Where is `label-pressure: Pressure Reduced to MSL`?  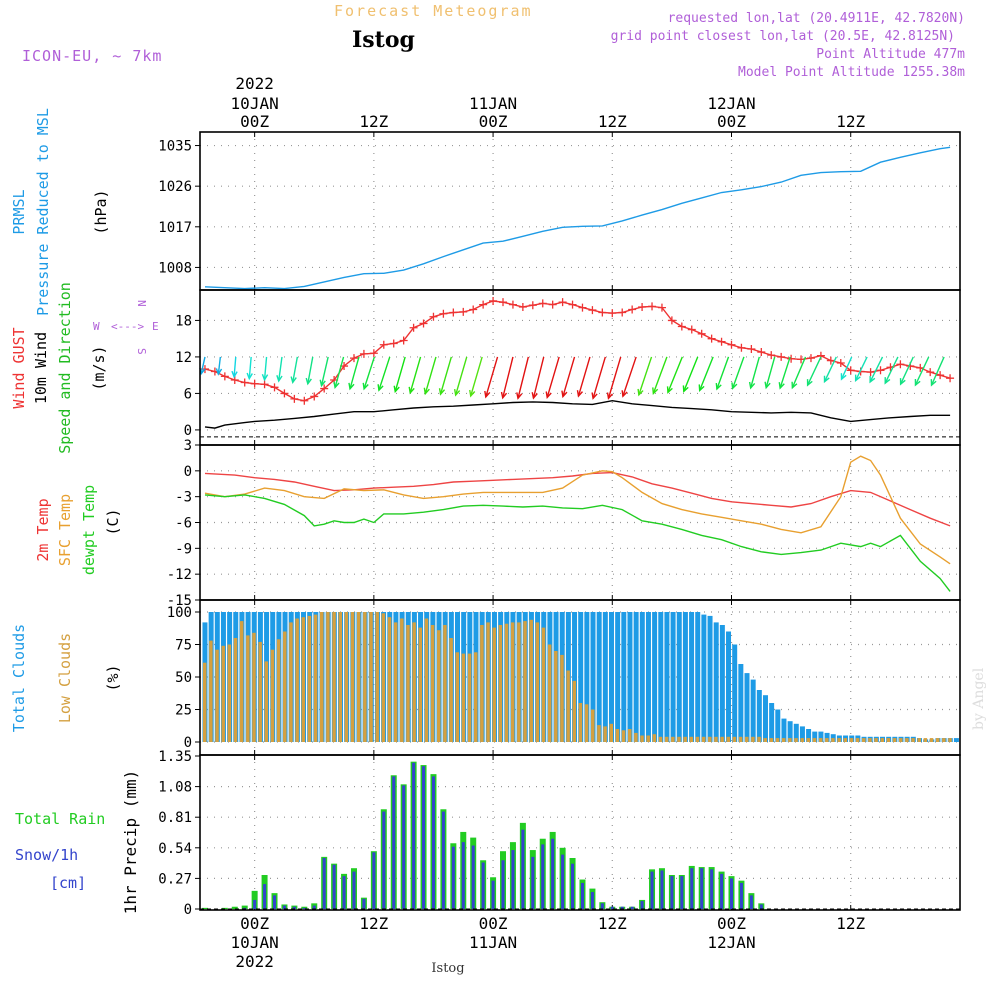 label-pressure: Pressure Reduced to MSL is located at coordinates (43, 212).